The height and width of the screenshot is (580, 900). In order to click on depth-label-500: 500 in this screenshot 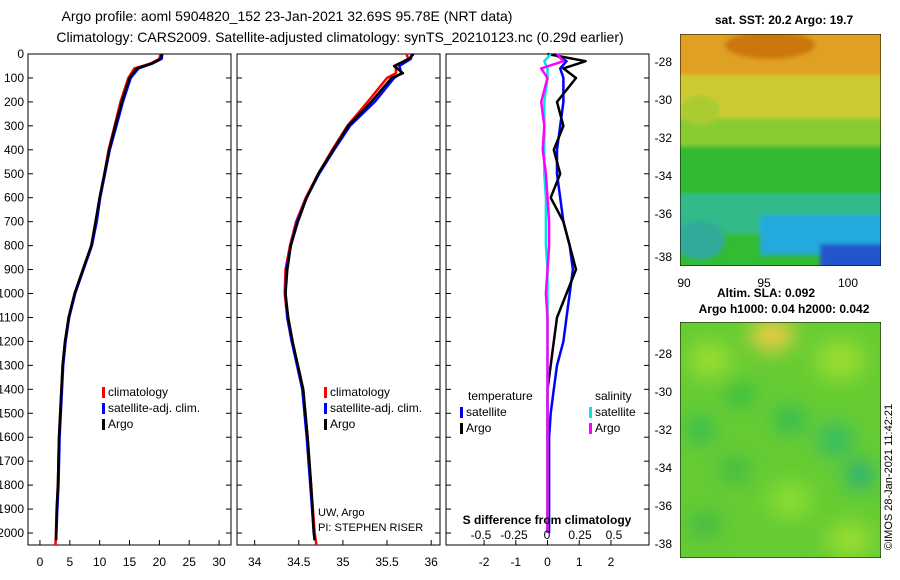, I will do `click(14, 174)`.